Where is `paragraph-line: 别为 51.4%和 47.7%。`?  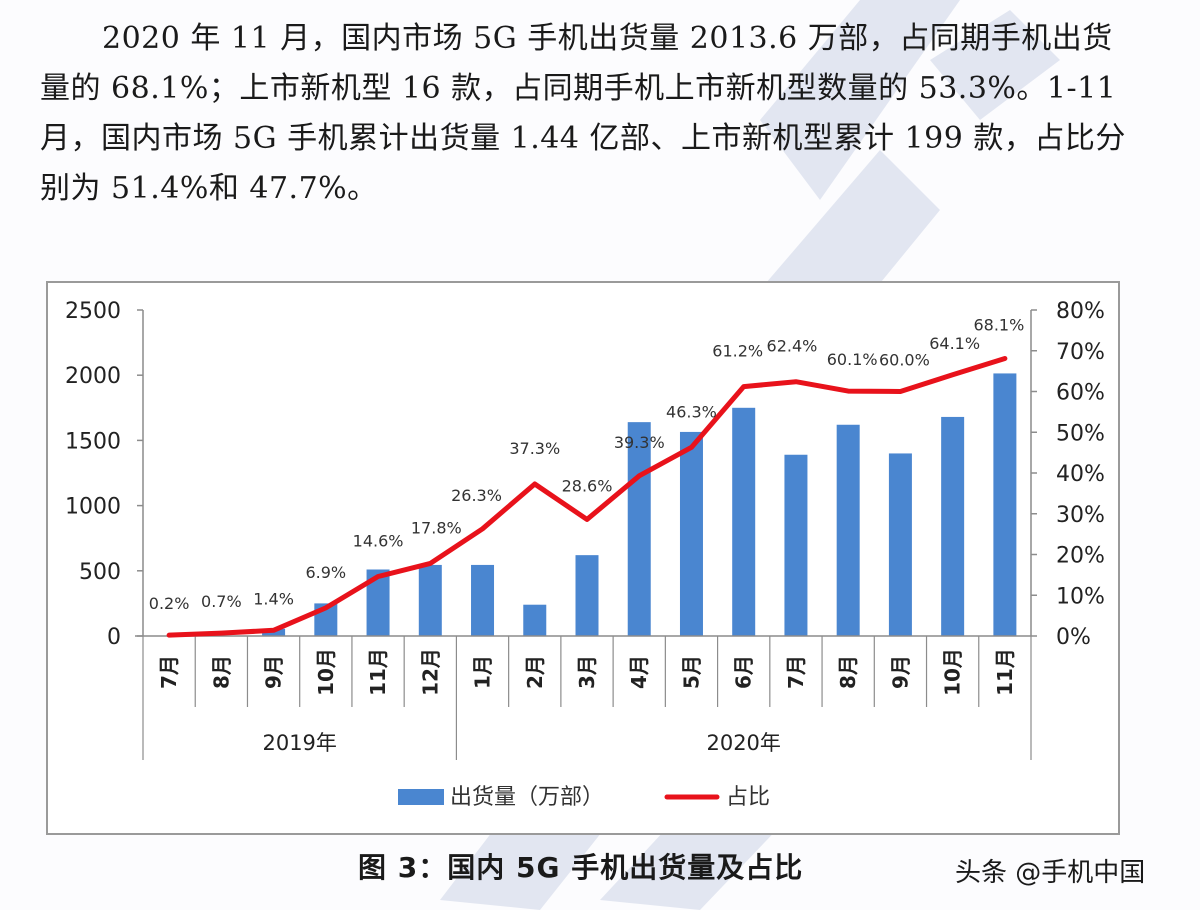 paragraph-line: 别为 51.4%和 47.7%。 is located at coordinates (209, 188).